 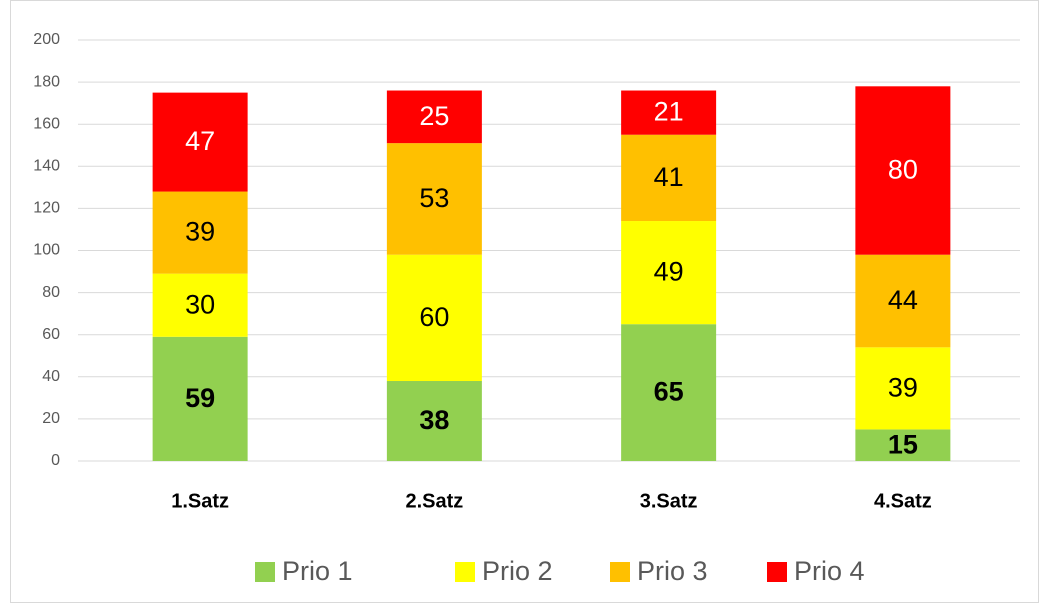 I want to click on data-label: 38, so click(x=434, y=420).